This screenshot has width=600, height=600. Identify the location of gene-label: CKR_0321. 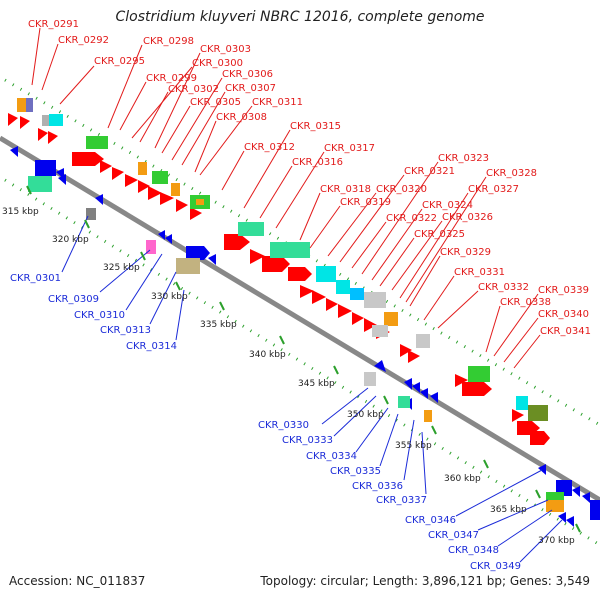
(429, 171).